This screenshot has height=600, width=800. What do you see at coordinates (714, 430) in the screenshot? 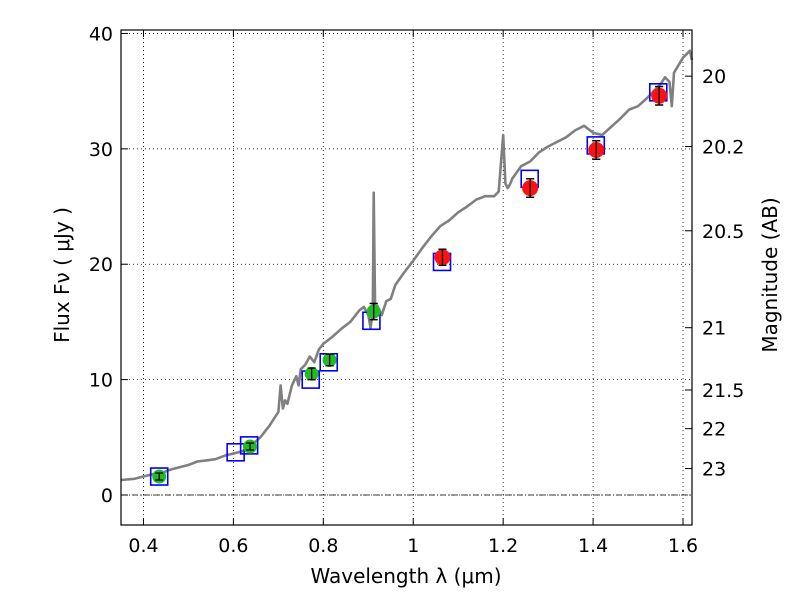
I see `y2-tick-label: 22` at bounding box center [714, 430].